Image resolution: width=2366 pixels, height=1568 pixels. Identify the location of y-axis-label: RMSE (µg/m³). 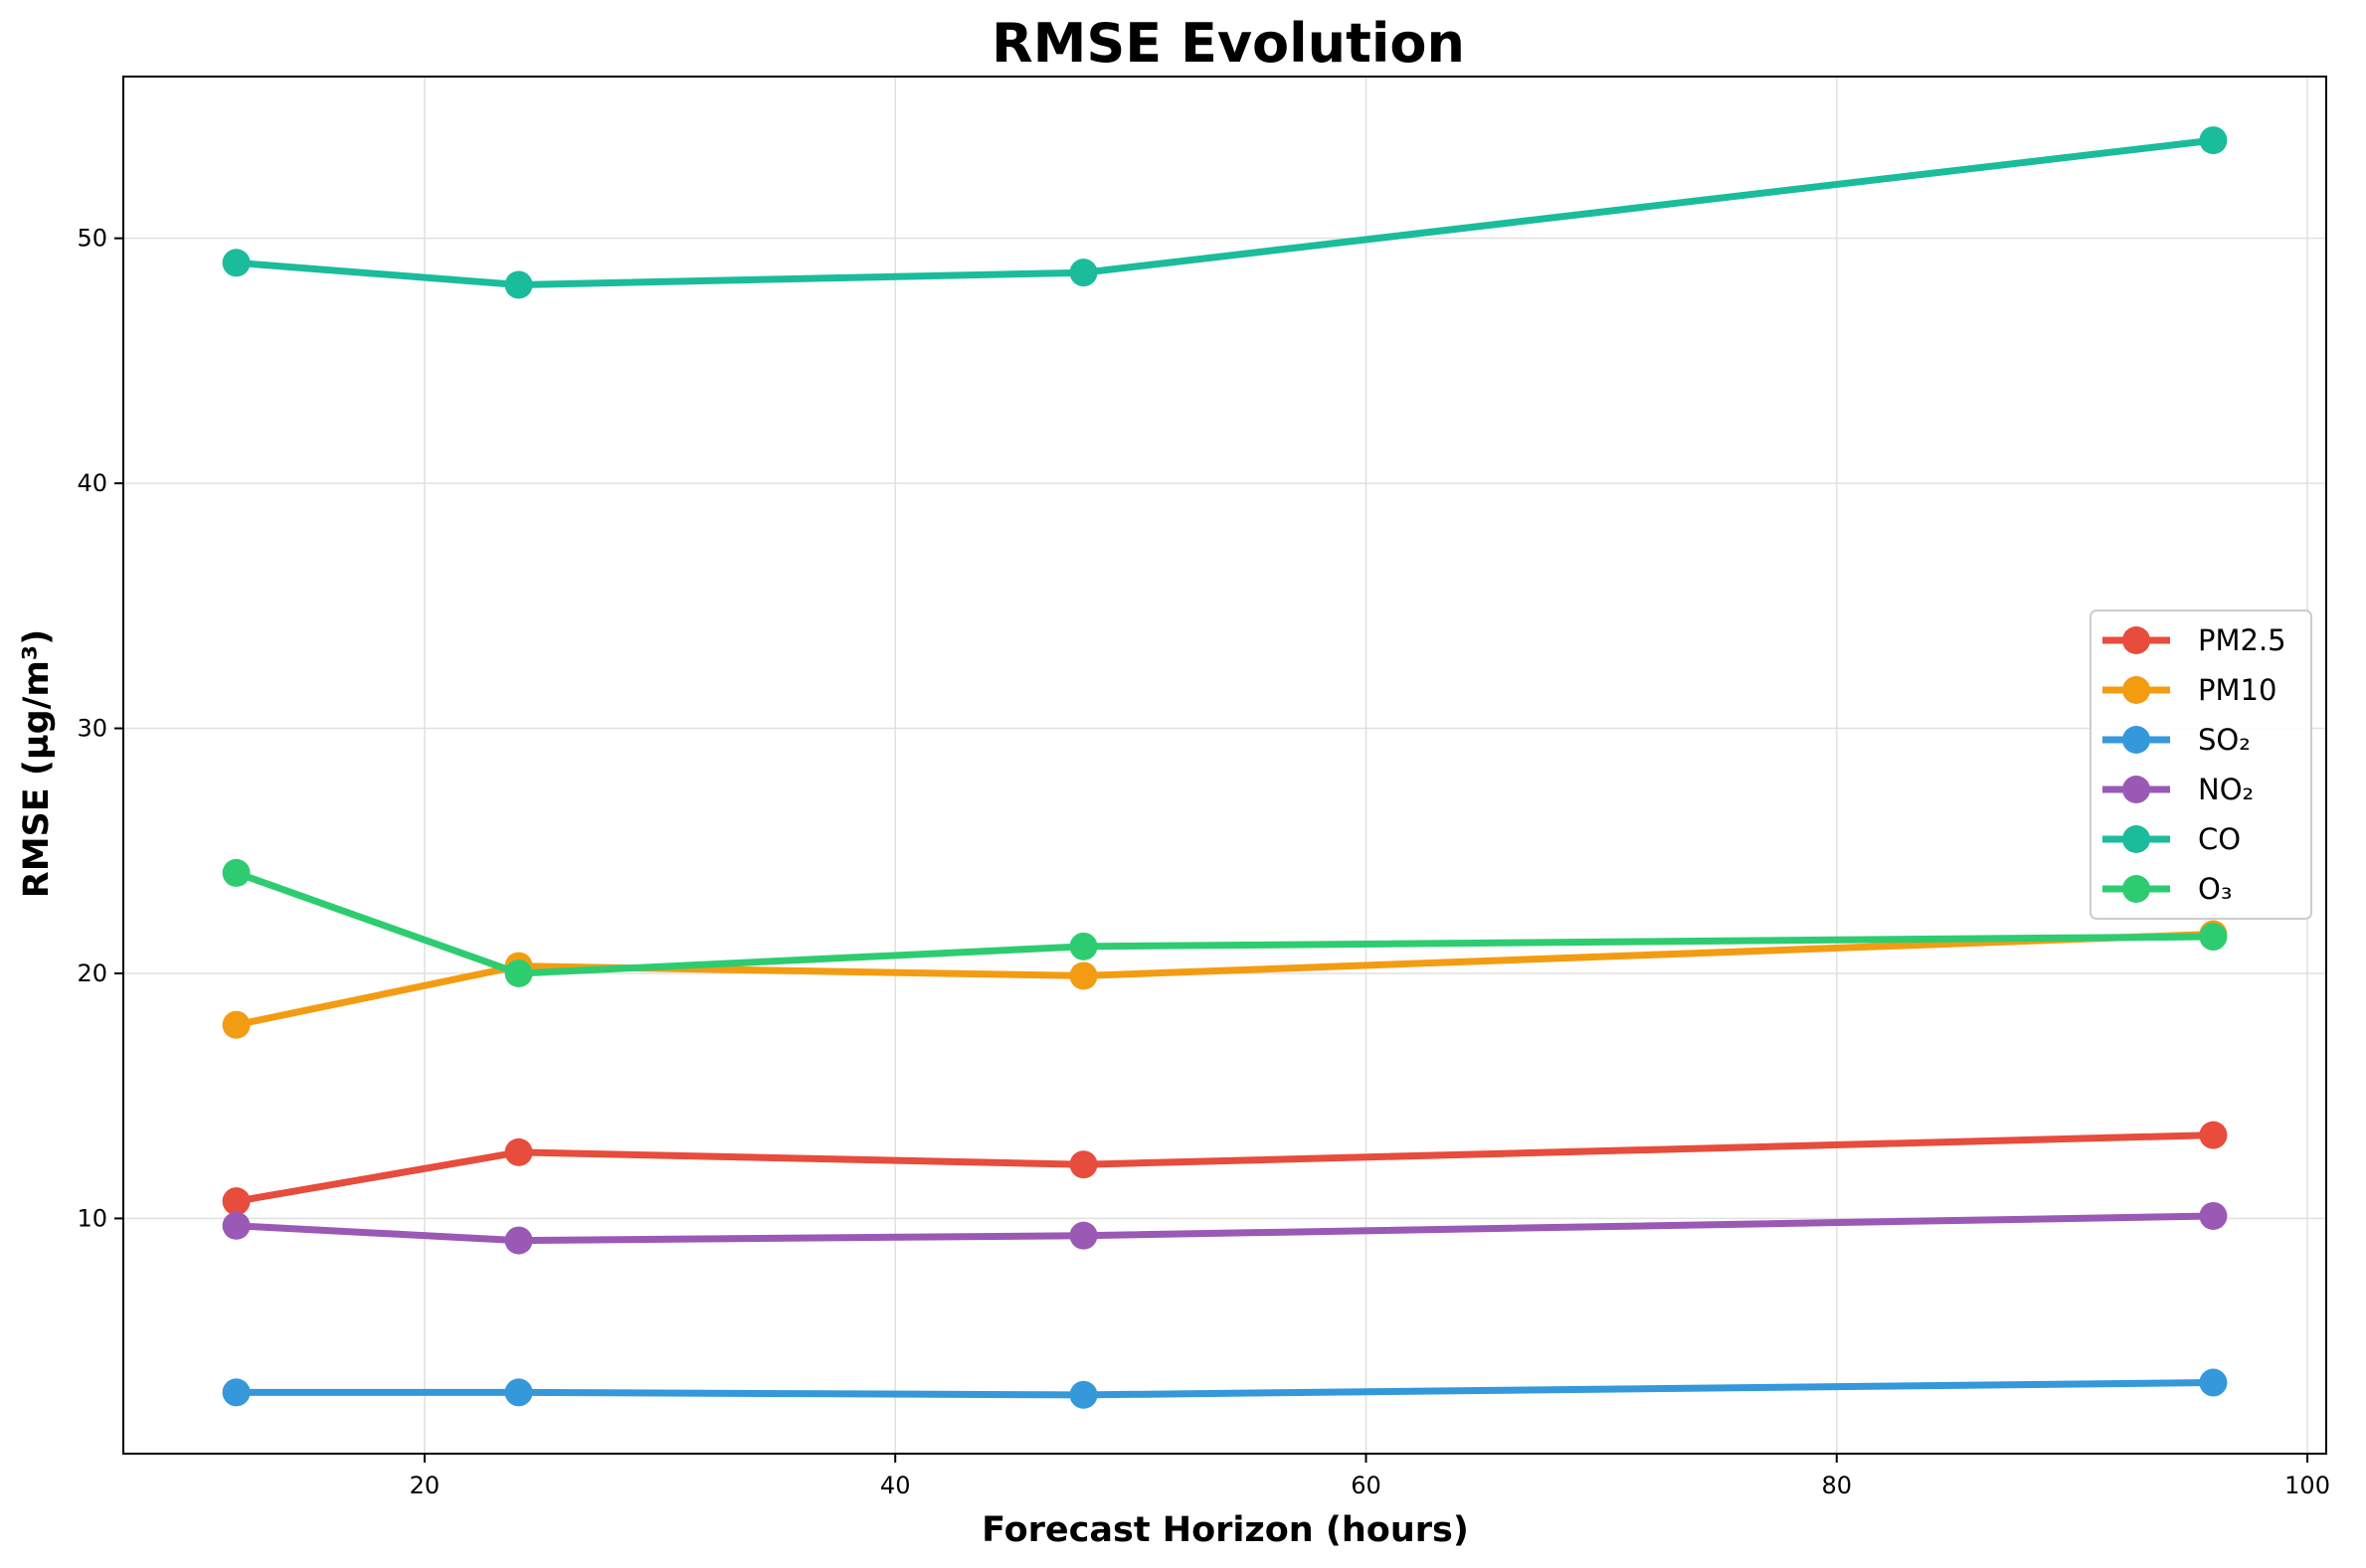
(37, 763).